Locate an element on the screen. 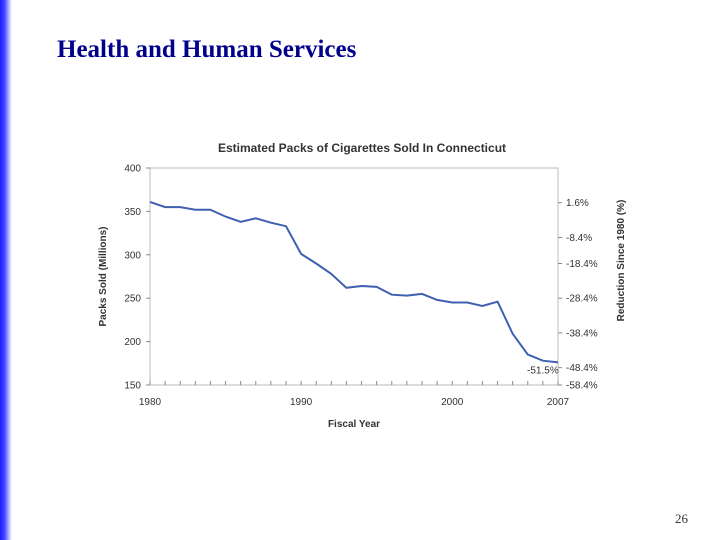 Image resolution: width=720 pixels, height=540 pixels. y2-tick-label: -58.4% is located at coordinates (582, 386).